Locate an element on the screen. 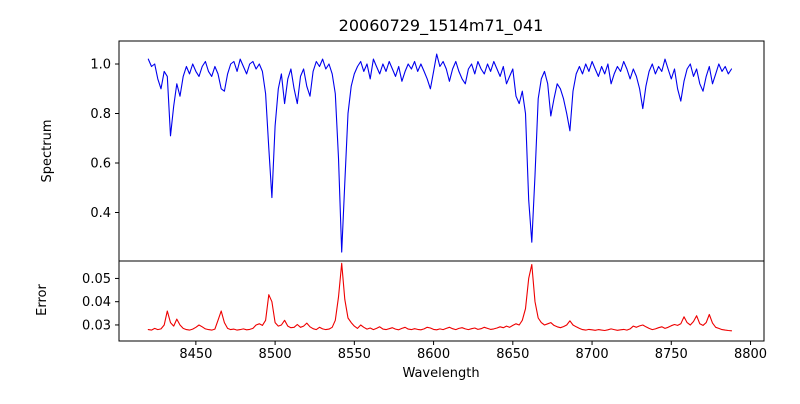 This screenshot has height=404, width=800. x-tick-label: 8500 is located at coordinates (275, 354).